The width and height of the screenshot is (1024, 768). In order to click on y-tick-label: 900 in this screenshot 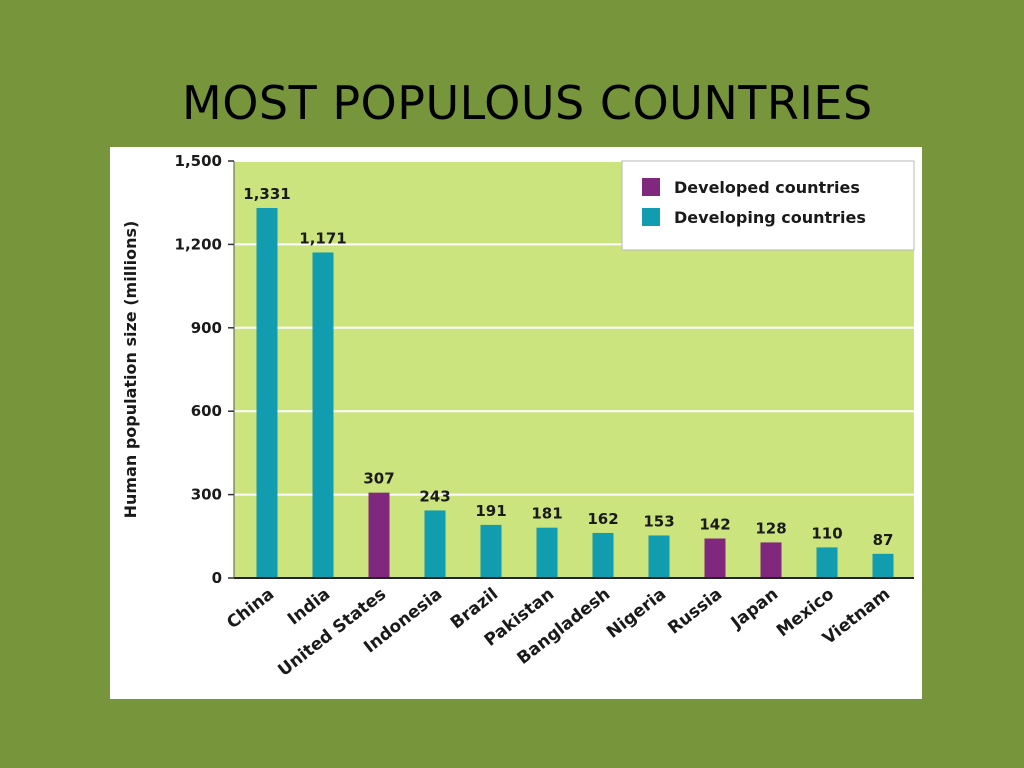, I will do `click(206, 328)`.